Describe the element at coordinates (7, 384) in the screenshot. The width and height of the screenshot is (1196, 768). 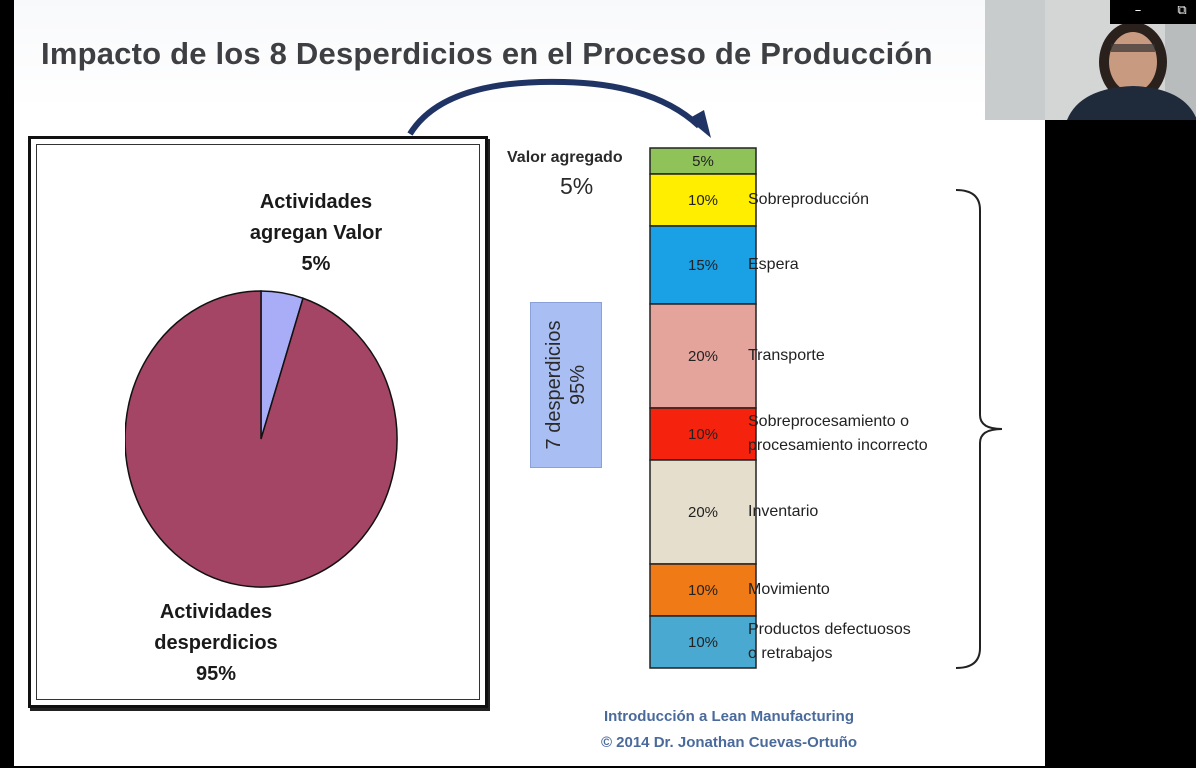
I see `left-black-bar` at that location.